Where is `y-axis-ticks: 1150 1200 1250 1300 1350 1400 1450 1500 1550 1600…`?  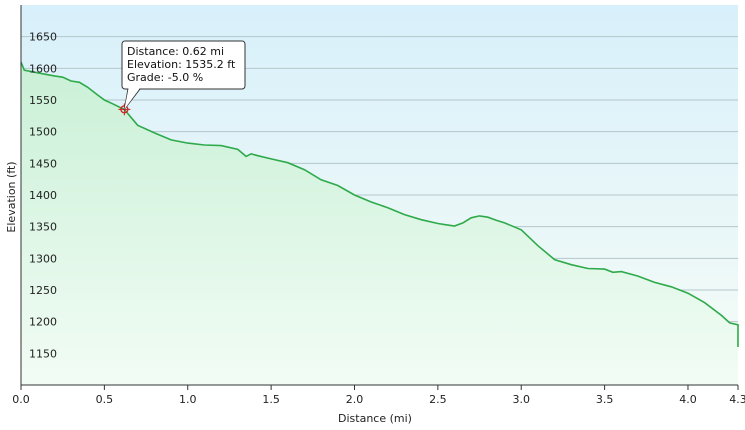
y-axis-ticks: 1150 1200 1250 1300 1350 1400 1450 1500 1550 1600… is located at coordinates (43, 196).